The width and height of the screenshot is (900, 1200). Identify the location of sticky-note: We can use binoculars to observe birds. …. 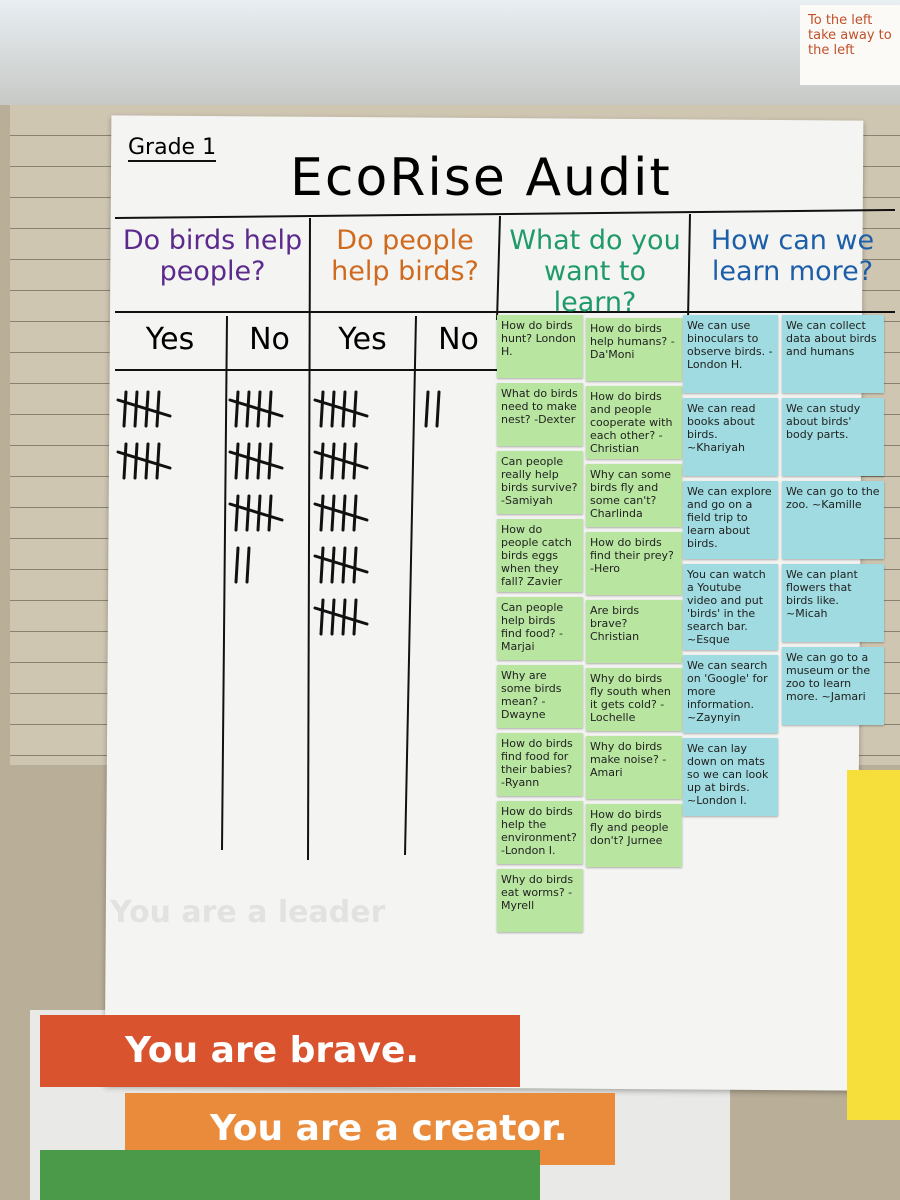
(730, 354).